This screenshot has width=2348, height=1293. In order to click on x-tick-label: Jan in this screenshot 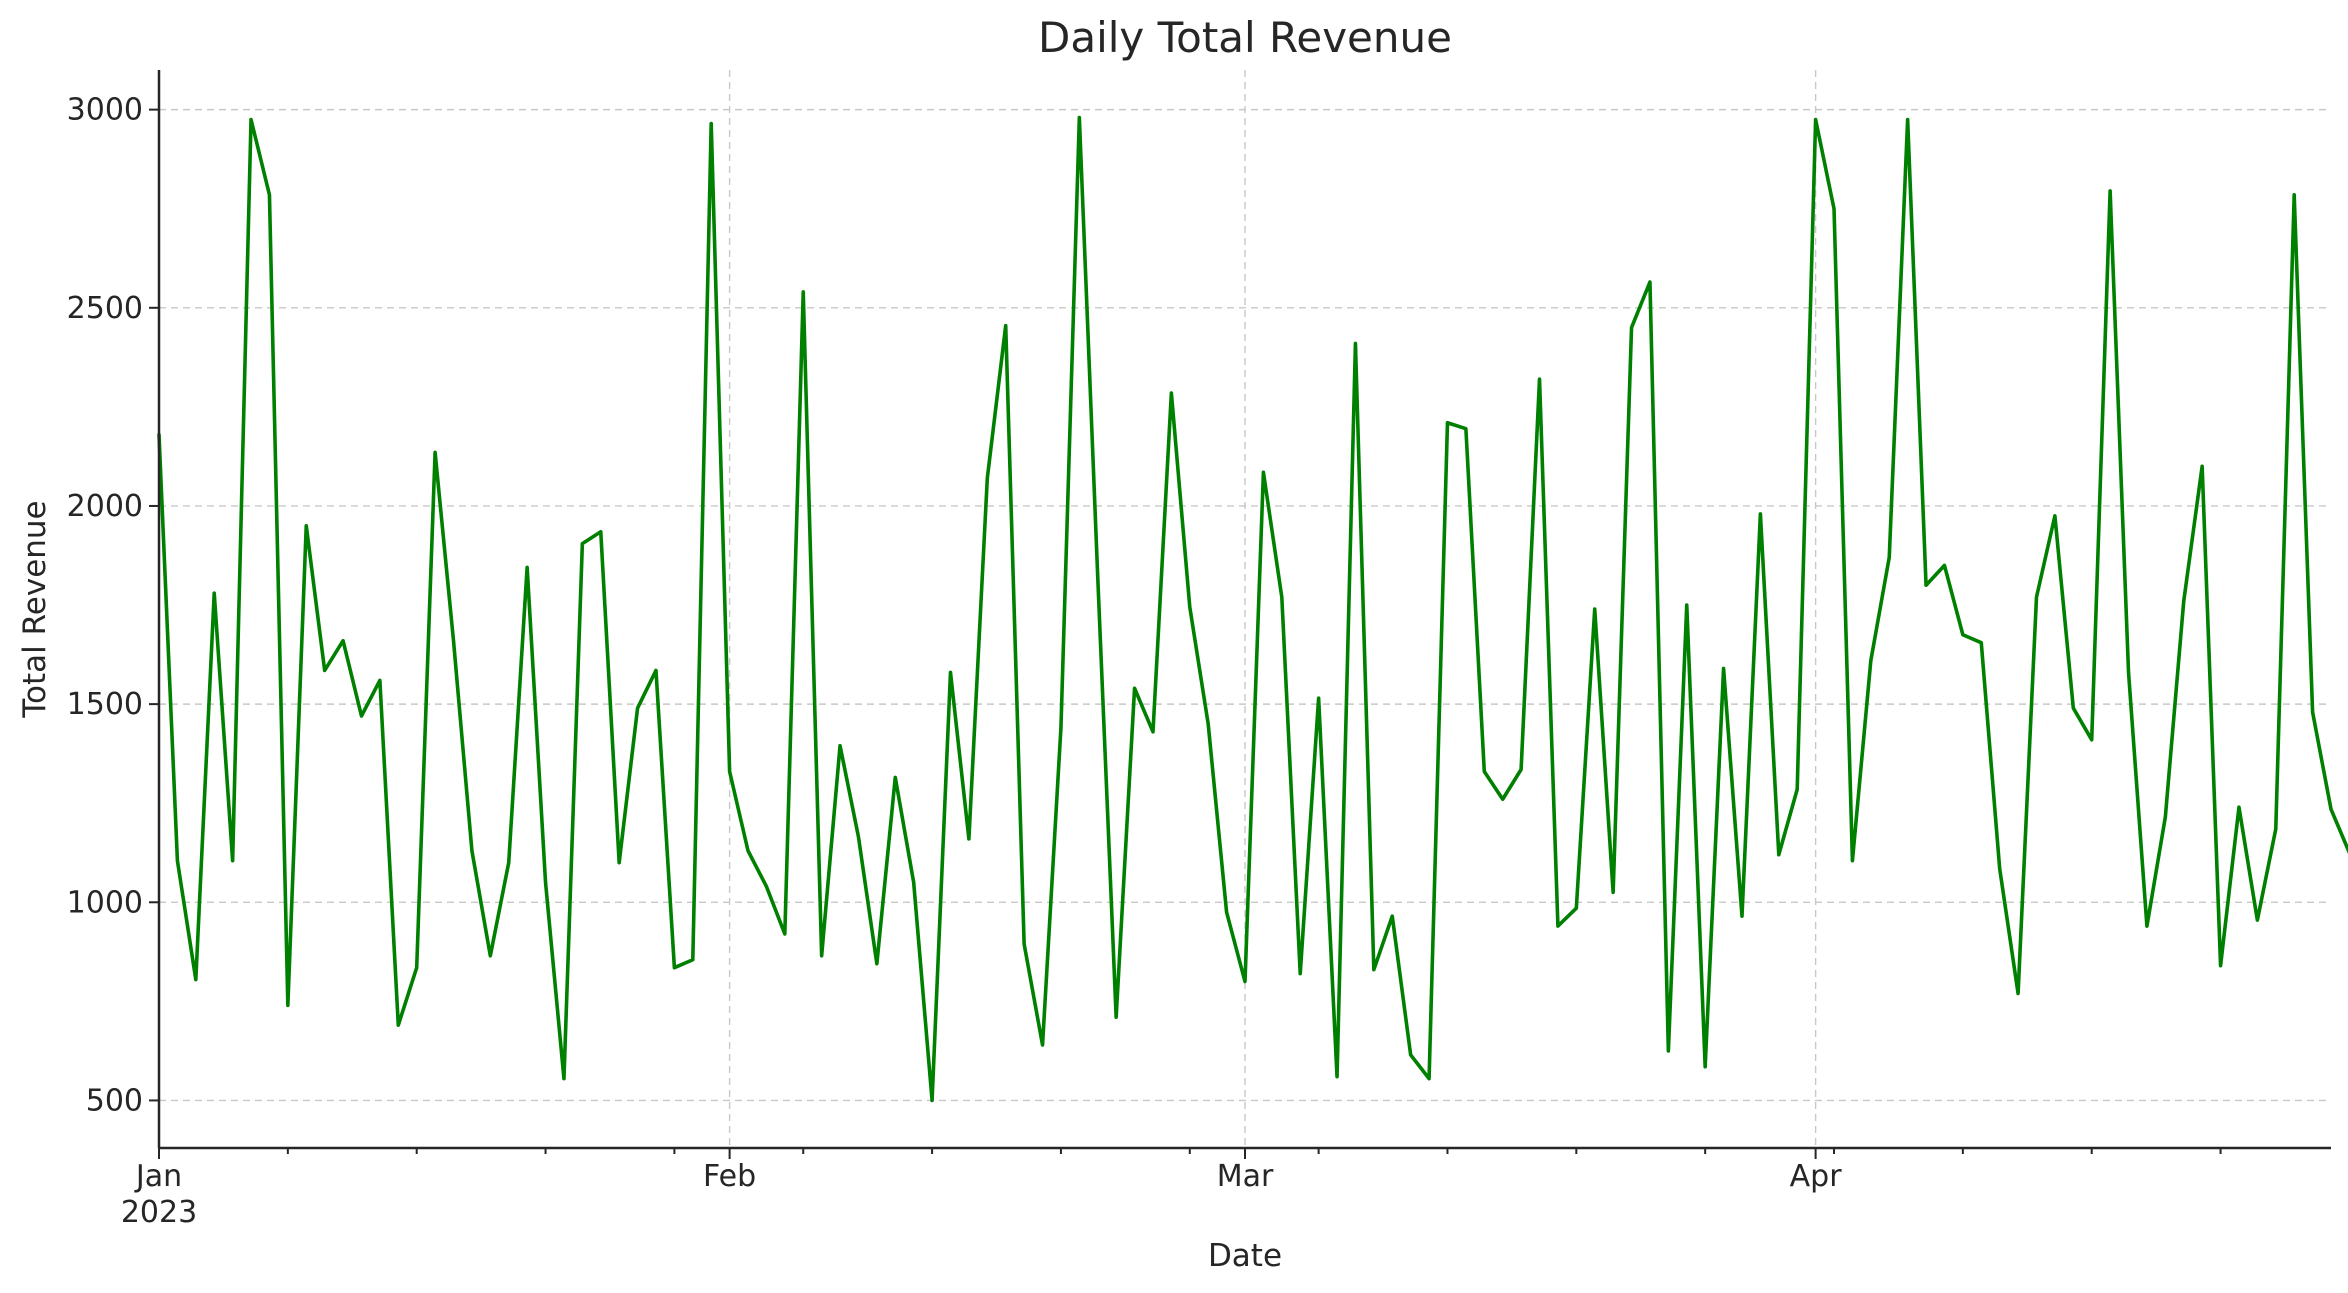, I will do `click(158, 1176)`.